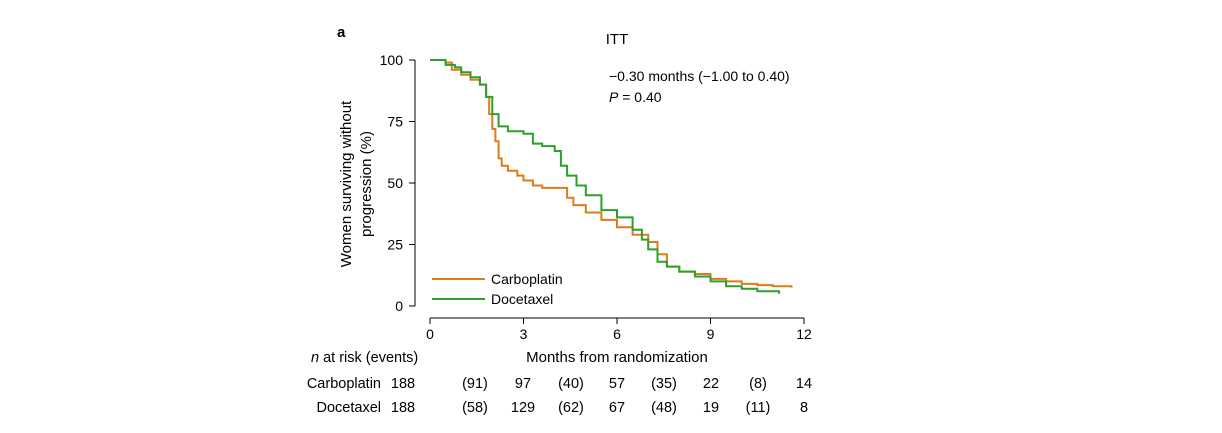  I want to click on y-tick-label: 100, so click(392, 60).